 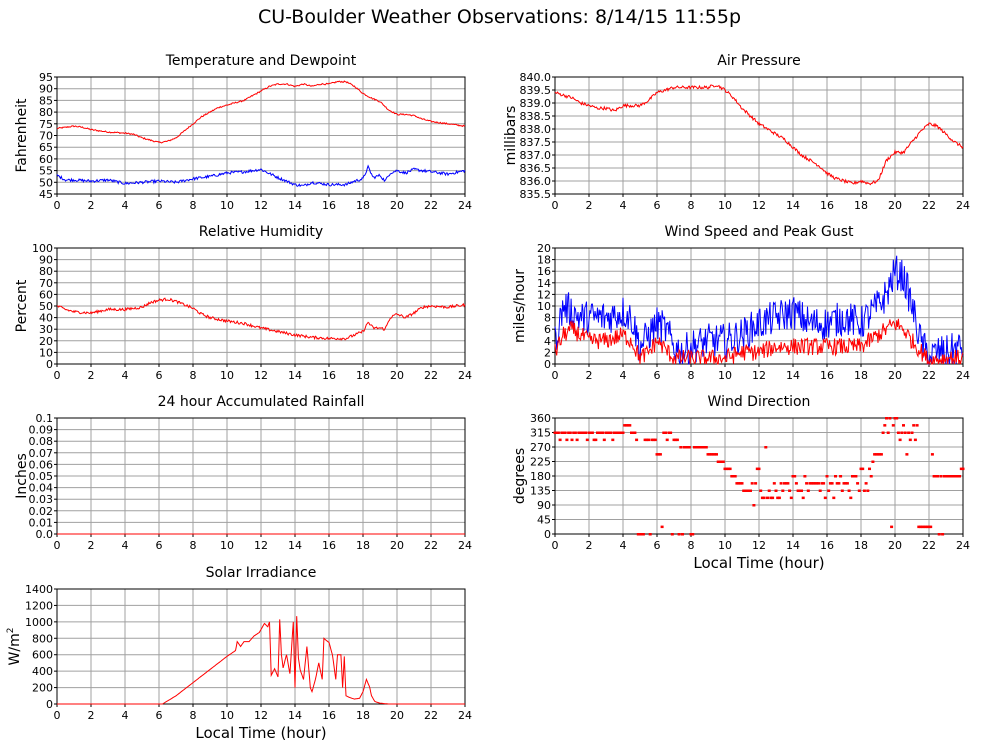 What do you see at coordinates (431, 715) in the screenshot?
I see `x-tick-label: 22` at bounding box center [431, 715].